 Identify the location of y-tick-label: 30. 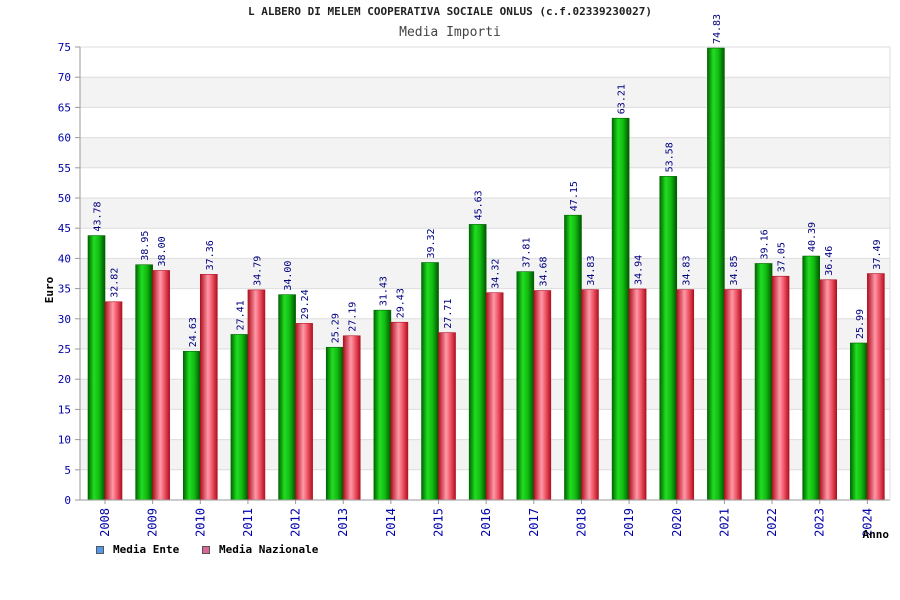
(64, 319).